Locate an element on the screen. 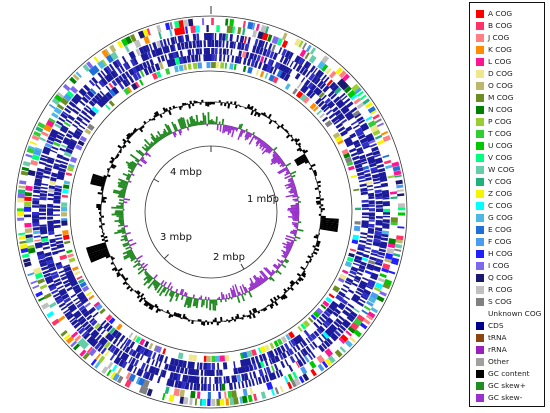 The image size is (550, 413). legend-item: GC content is located at coordinates (503, 373).